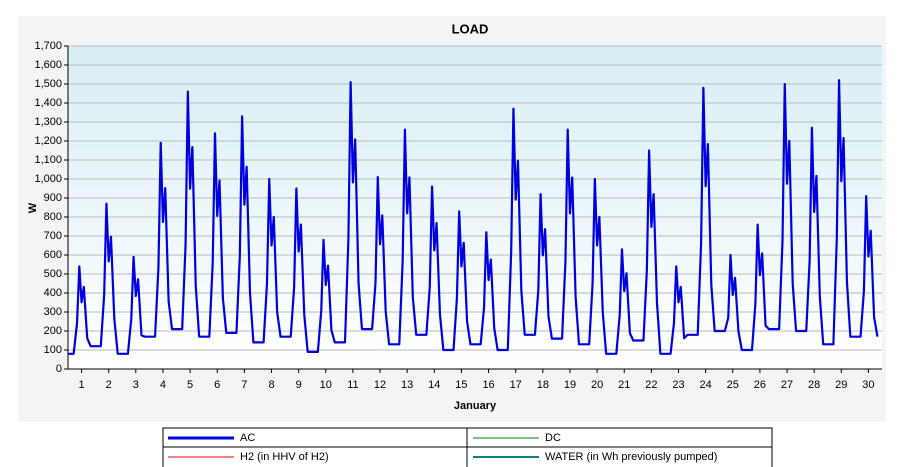 The image size is (899, 467). Describe the element at coordinates (53, 217) in the screenshot. I see `y-tick-label: 800` at that location.